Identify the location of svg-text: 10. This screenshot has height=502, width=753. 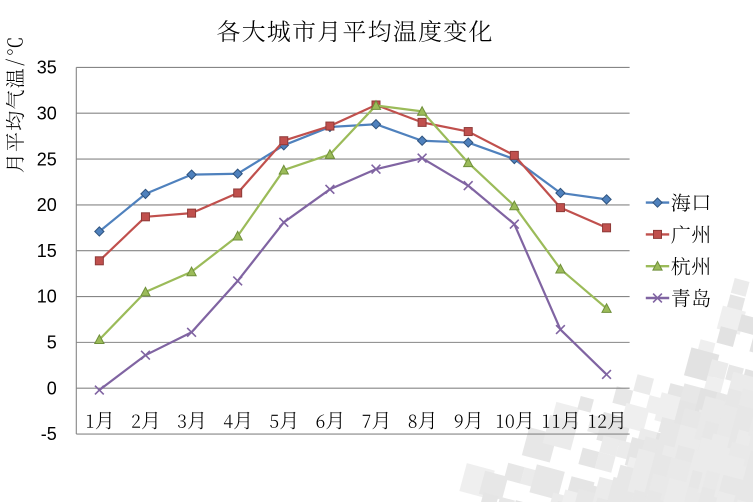
(47, 297).